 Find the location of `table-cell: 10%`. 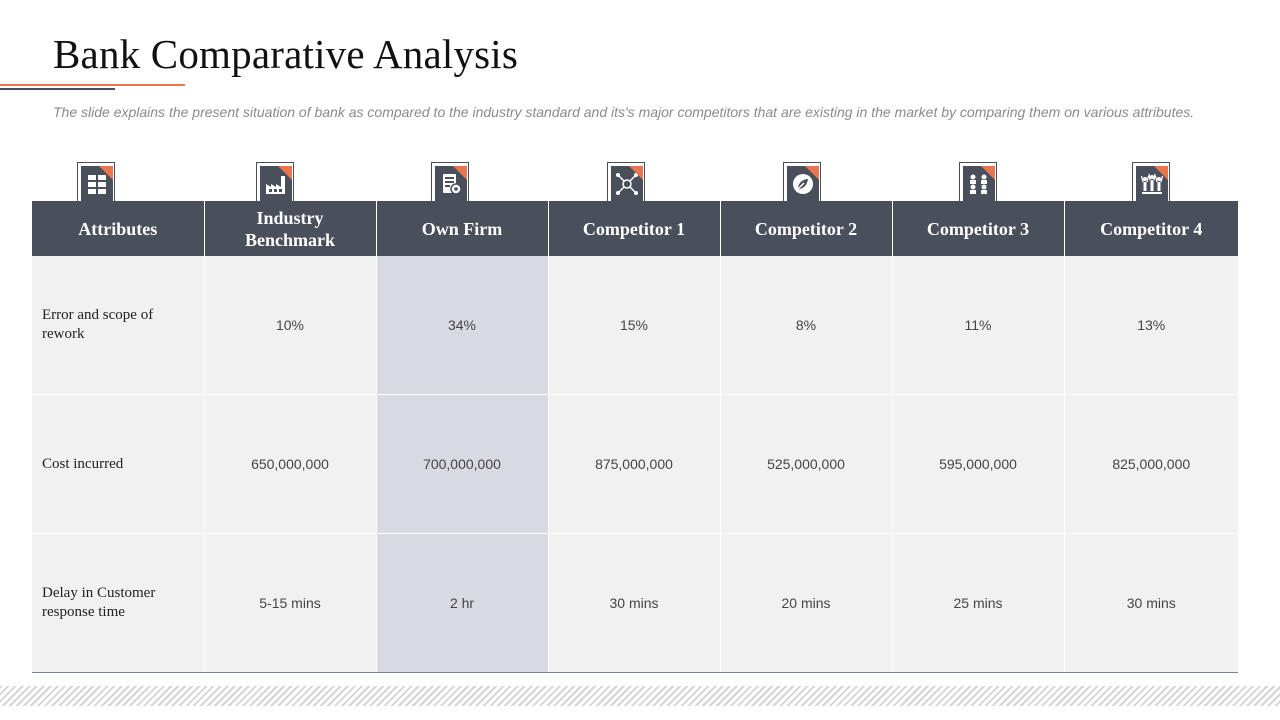

table-cell: 10% is located at coordinates (290, 325).